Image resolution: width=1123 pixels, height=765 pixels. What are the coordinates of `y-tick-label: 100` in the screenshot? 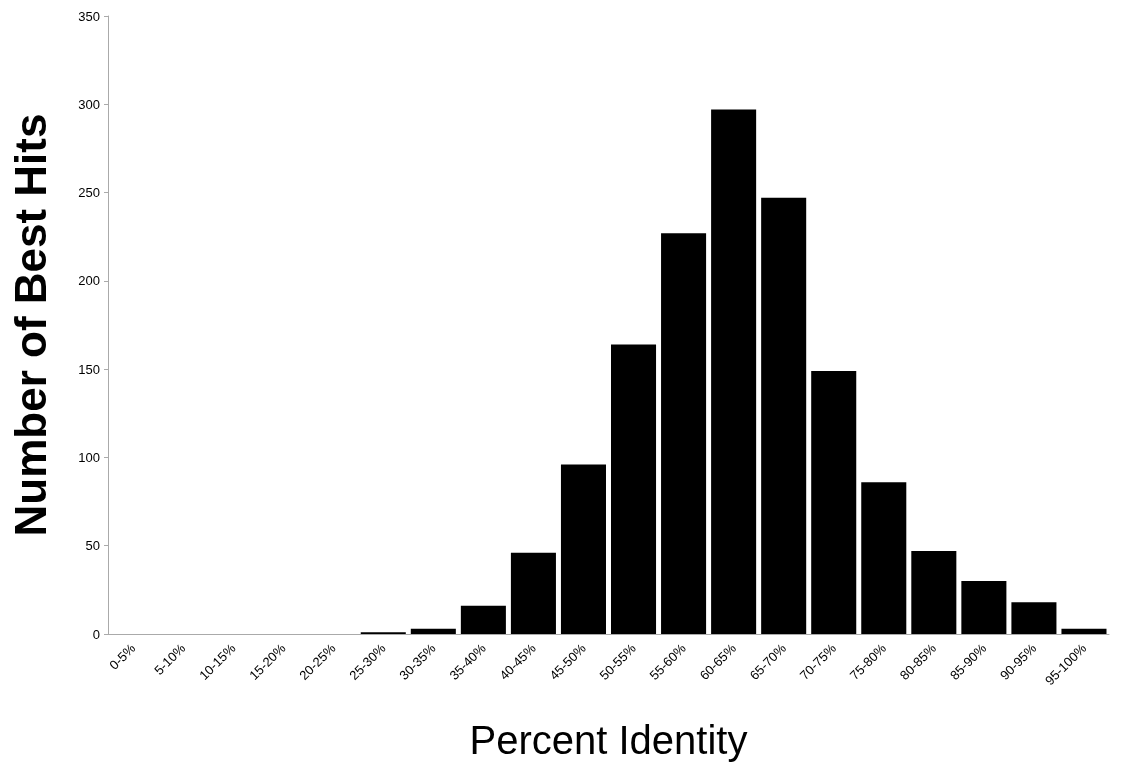 It's located at (89, 457).